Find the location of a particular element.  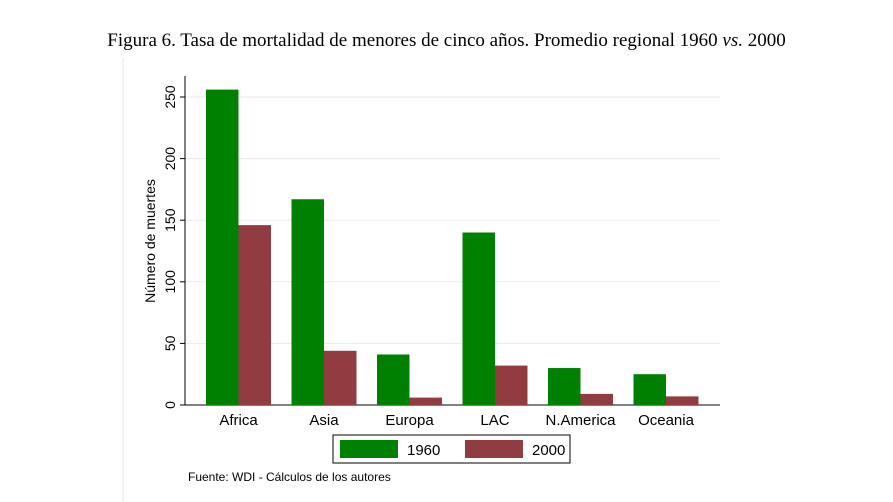

bar-1960-n-america is located at coordinates (564, 386).